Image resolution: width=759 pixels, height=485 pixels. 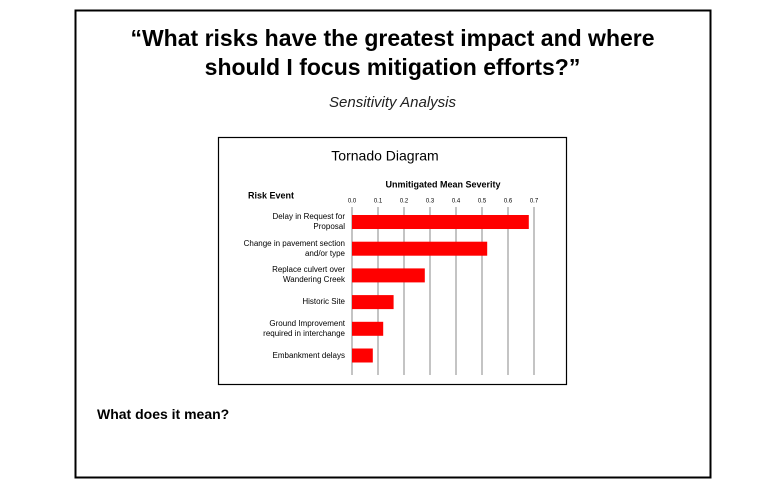 What do you see at coordinates (392, 102) in the screenshot?
I see `slide-subtitle: Sensitivity Analysis` at bounding box center [392, 102].